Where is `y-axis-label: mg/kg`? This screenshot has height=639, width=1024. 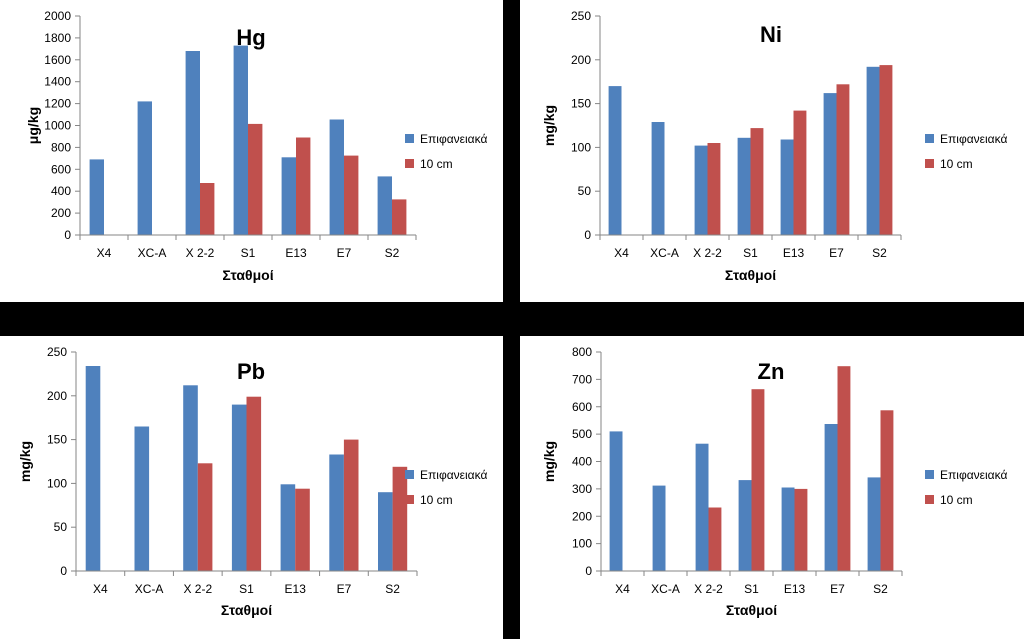
y-axis-label: mg/kg is located at coordinates (25, 461).